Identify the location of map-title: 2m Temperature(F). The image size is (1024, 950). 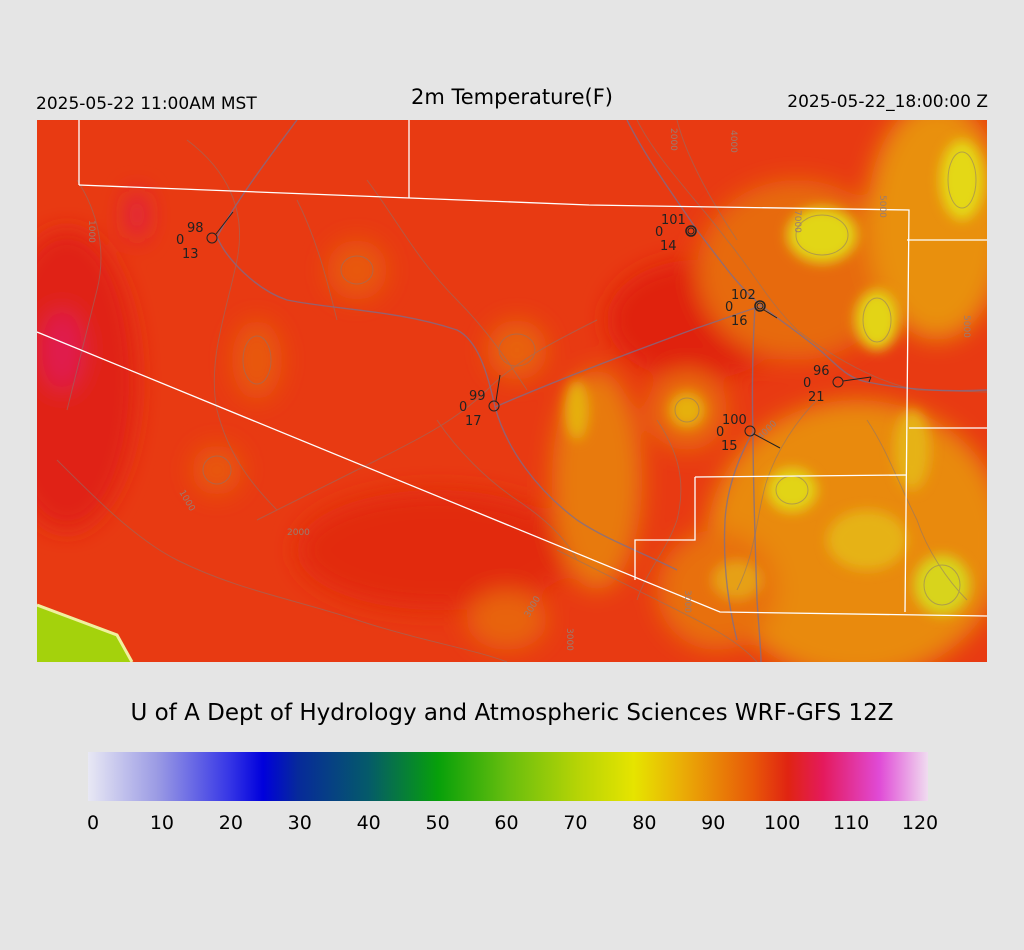
(512, 97).